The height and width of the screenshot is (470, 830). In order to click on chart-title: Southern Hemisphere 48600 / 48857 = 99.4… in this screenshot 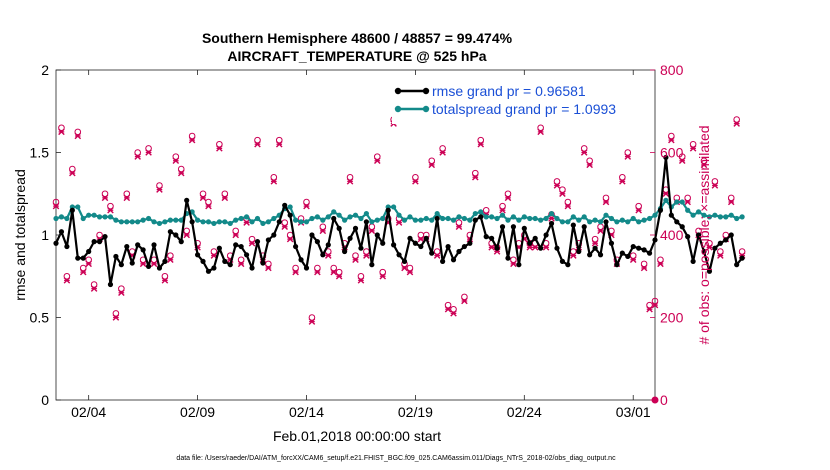, I will do `click(357, 38)`.